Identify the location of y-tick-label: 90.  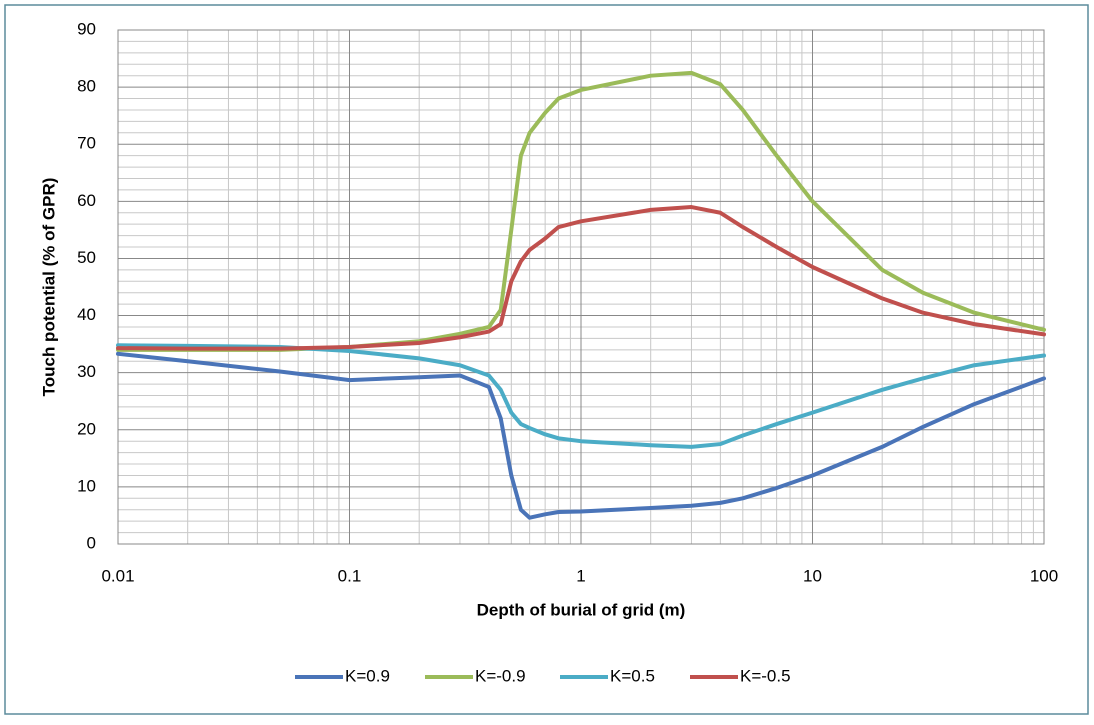
(86, 28).